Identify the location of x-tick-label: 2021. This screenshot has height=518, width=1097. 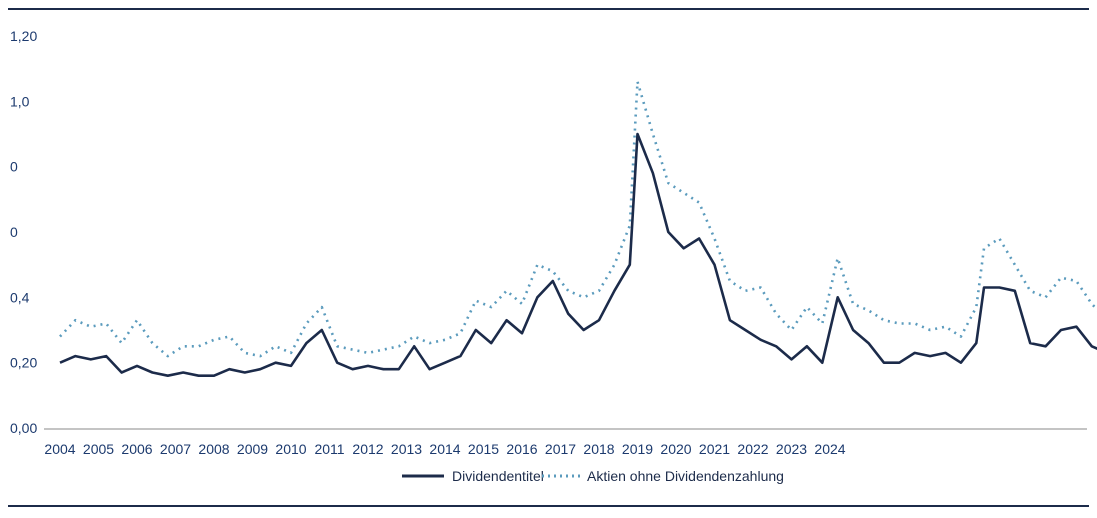
(714, 449).